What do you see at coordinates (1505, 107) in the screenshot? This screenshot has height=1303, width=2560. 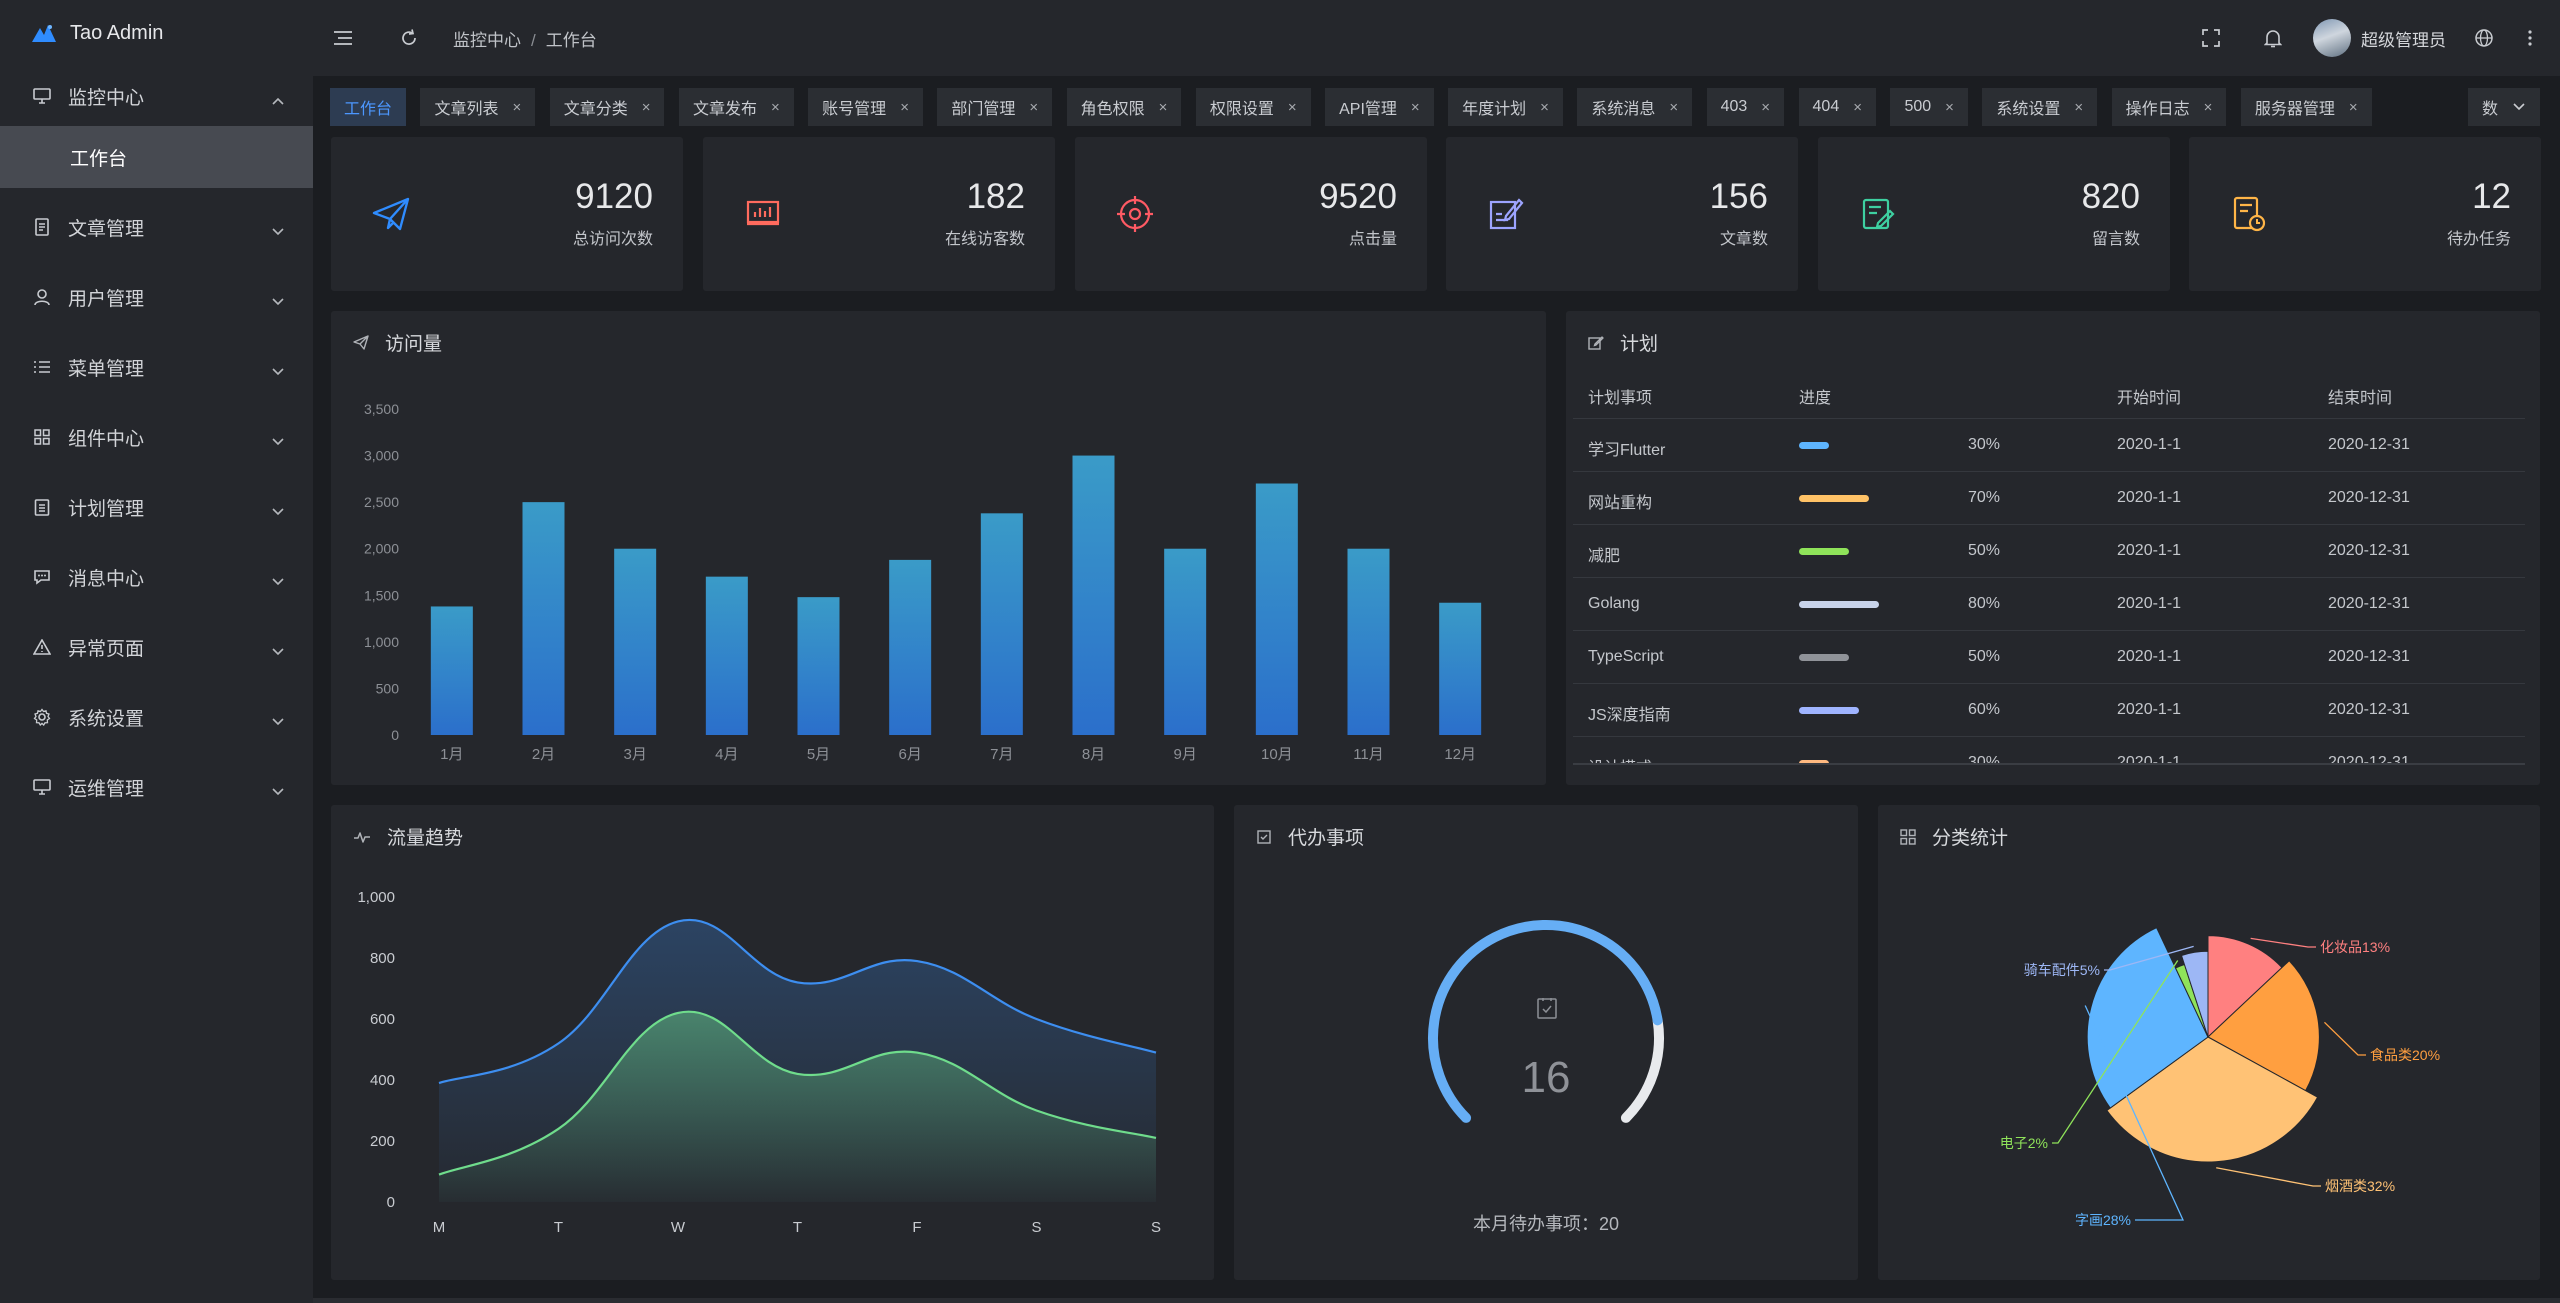 I see `tab-annual-plan: 年度计划 ×` at bounding box center [1505, 107].